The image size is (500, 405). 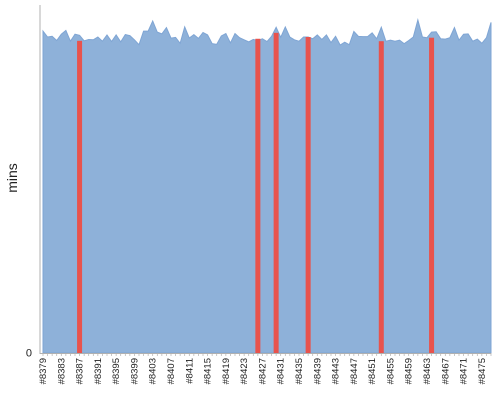 I want to click on y-tick-label: 0, so click(x=29, y=354).